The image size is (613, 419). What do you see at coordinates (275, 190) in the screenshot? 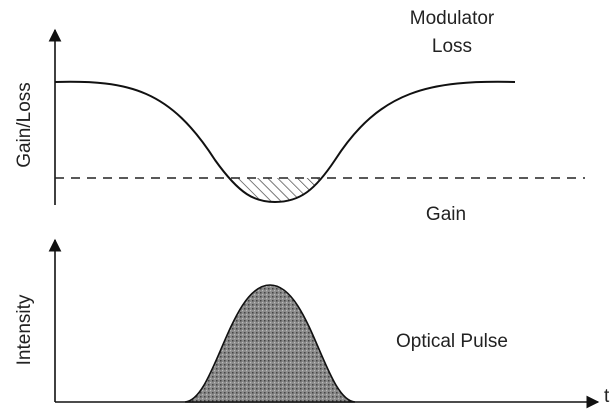
I see `net-gain-area` at bounding box center [275, 190].